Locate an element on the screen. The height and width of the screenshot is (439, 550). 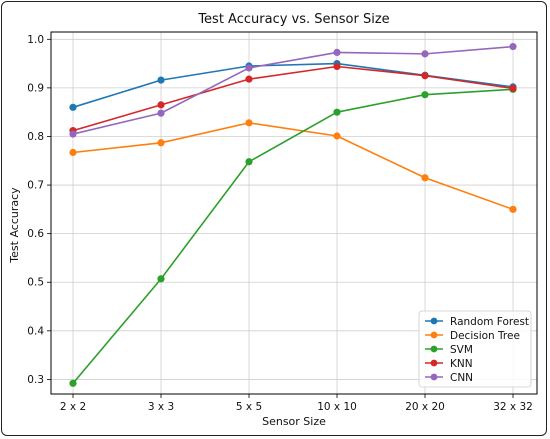
y-tick-label: 0.9 is located at coordinates (35, 88).